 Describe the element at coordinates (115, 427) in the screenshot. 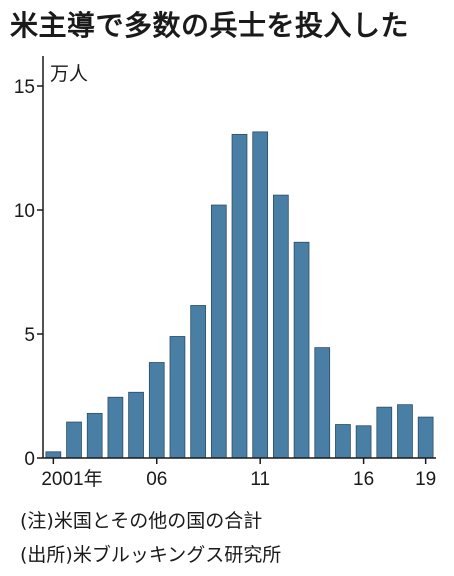

I see `bar-2004` at that location.